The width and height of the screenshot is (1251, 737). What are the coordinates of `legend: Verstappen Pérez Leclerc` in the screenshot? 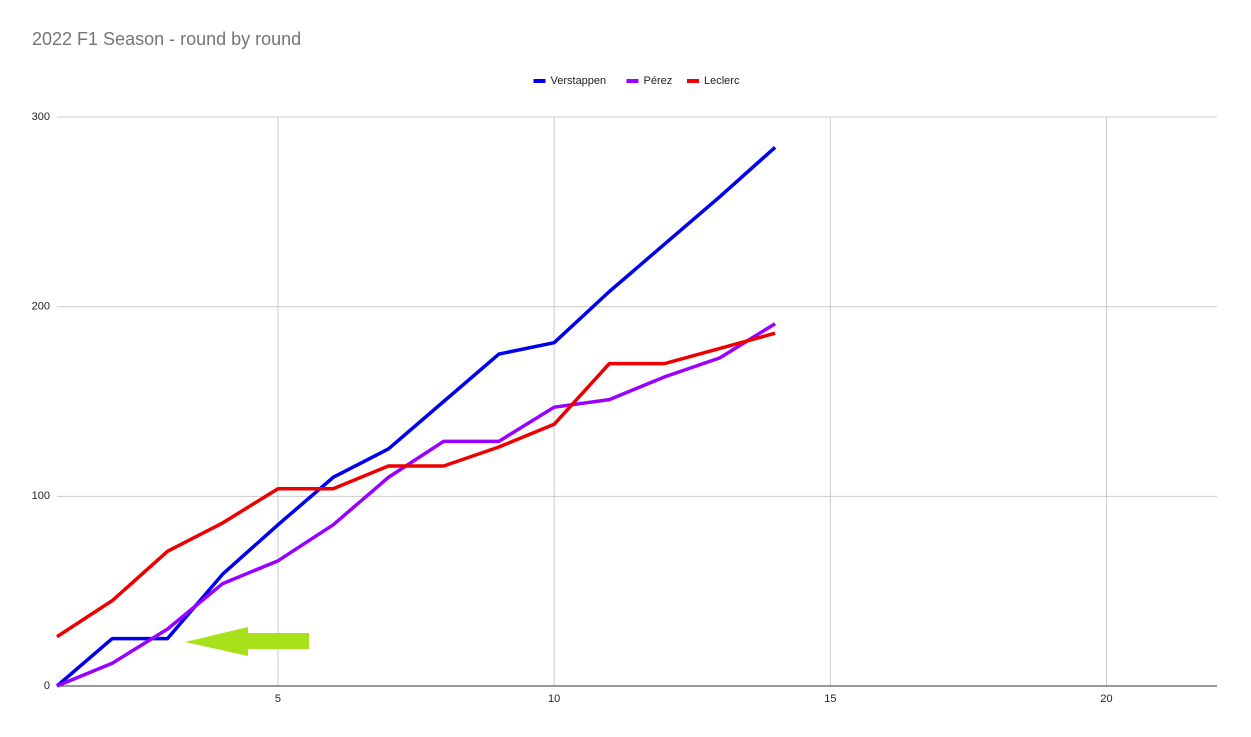 It's located at (636, 81).